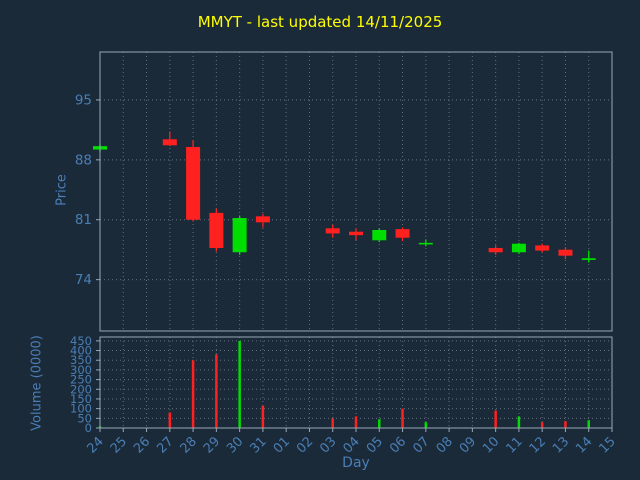 The image size is (640, 480). Describe the element at coordinates (81, 370) in the screenshot. I see `volume-tick-label: 300` at that location.